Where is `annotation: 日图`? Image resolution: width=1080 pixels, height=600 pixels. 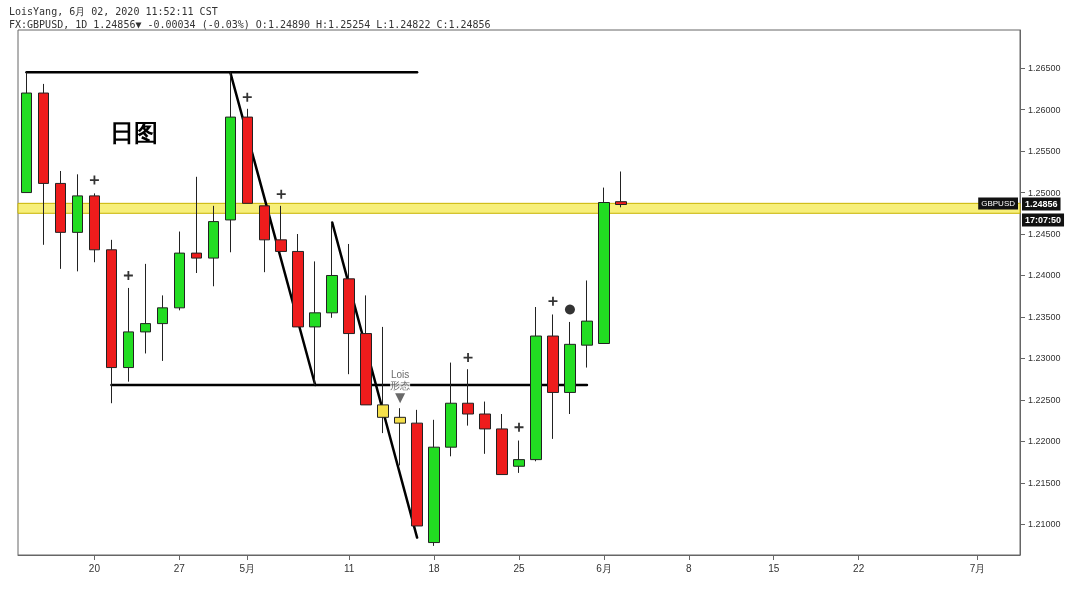 annotation: 日图 is located at coordinates (134, 132).